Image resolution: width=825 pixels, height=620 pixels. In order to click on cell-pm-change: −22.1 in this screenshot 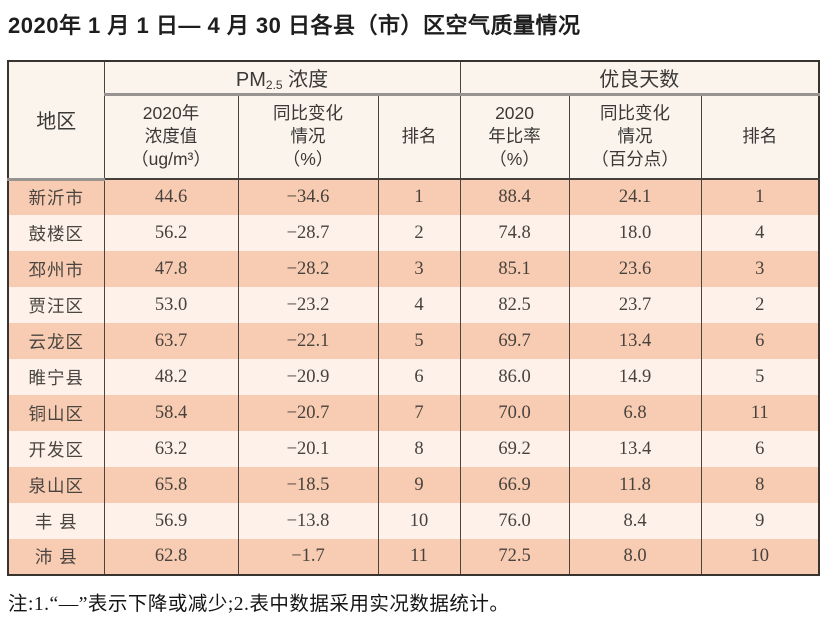, I will do `click(308, 341)`.